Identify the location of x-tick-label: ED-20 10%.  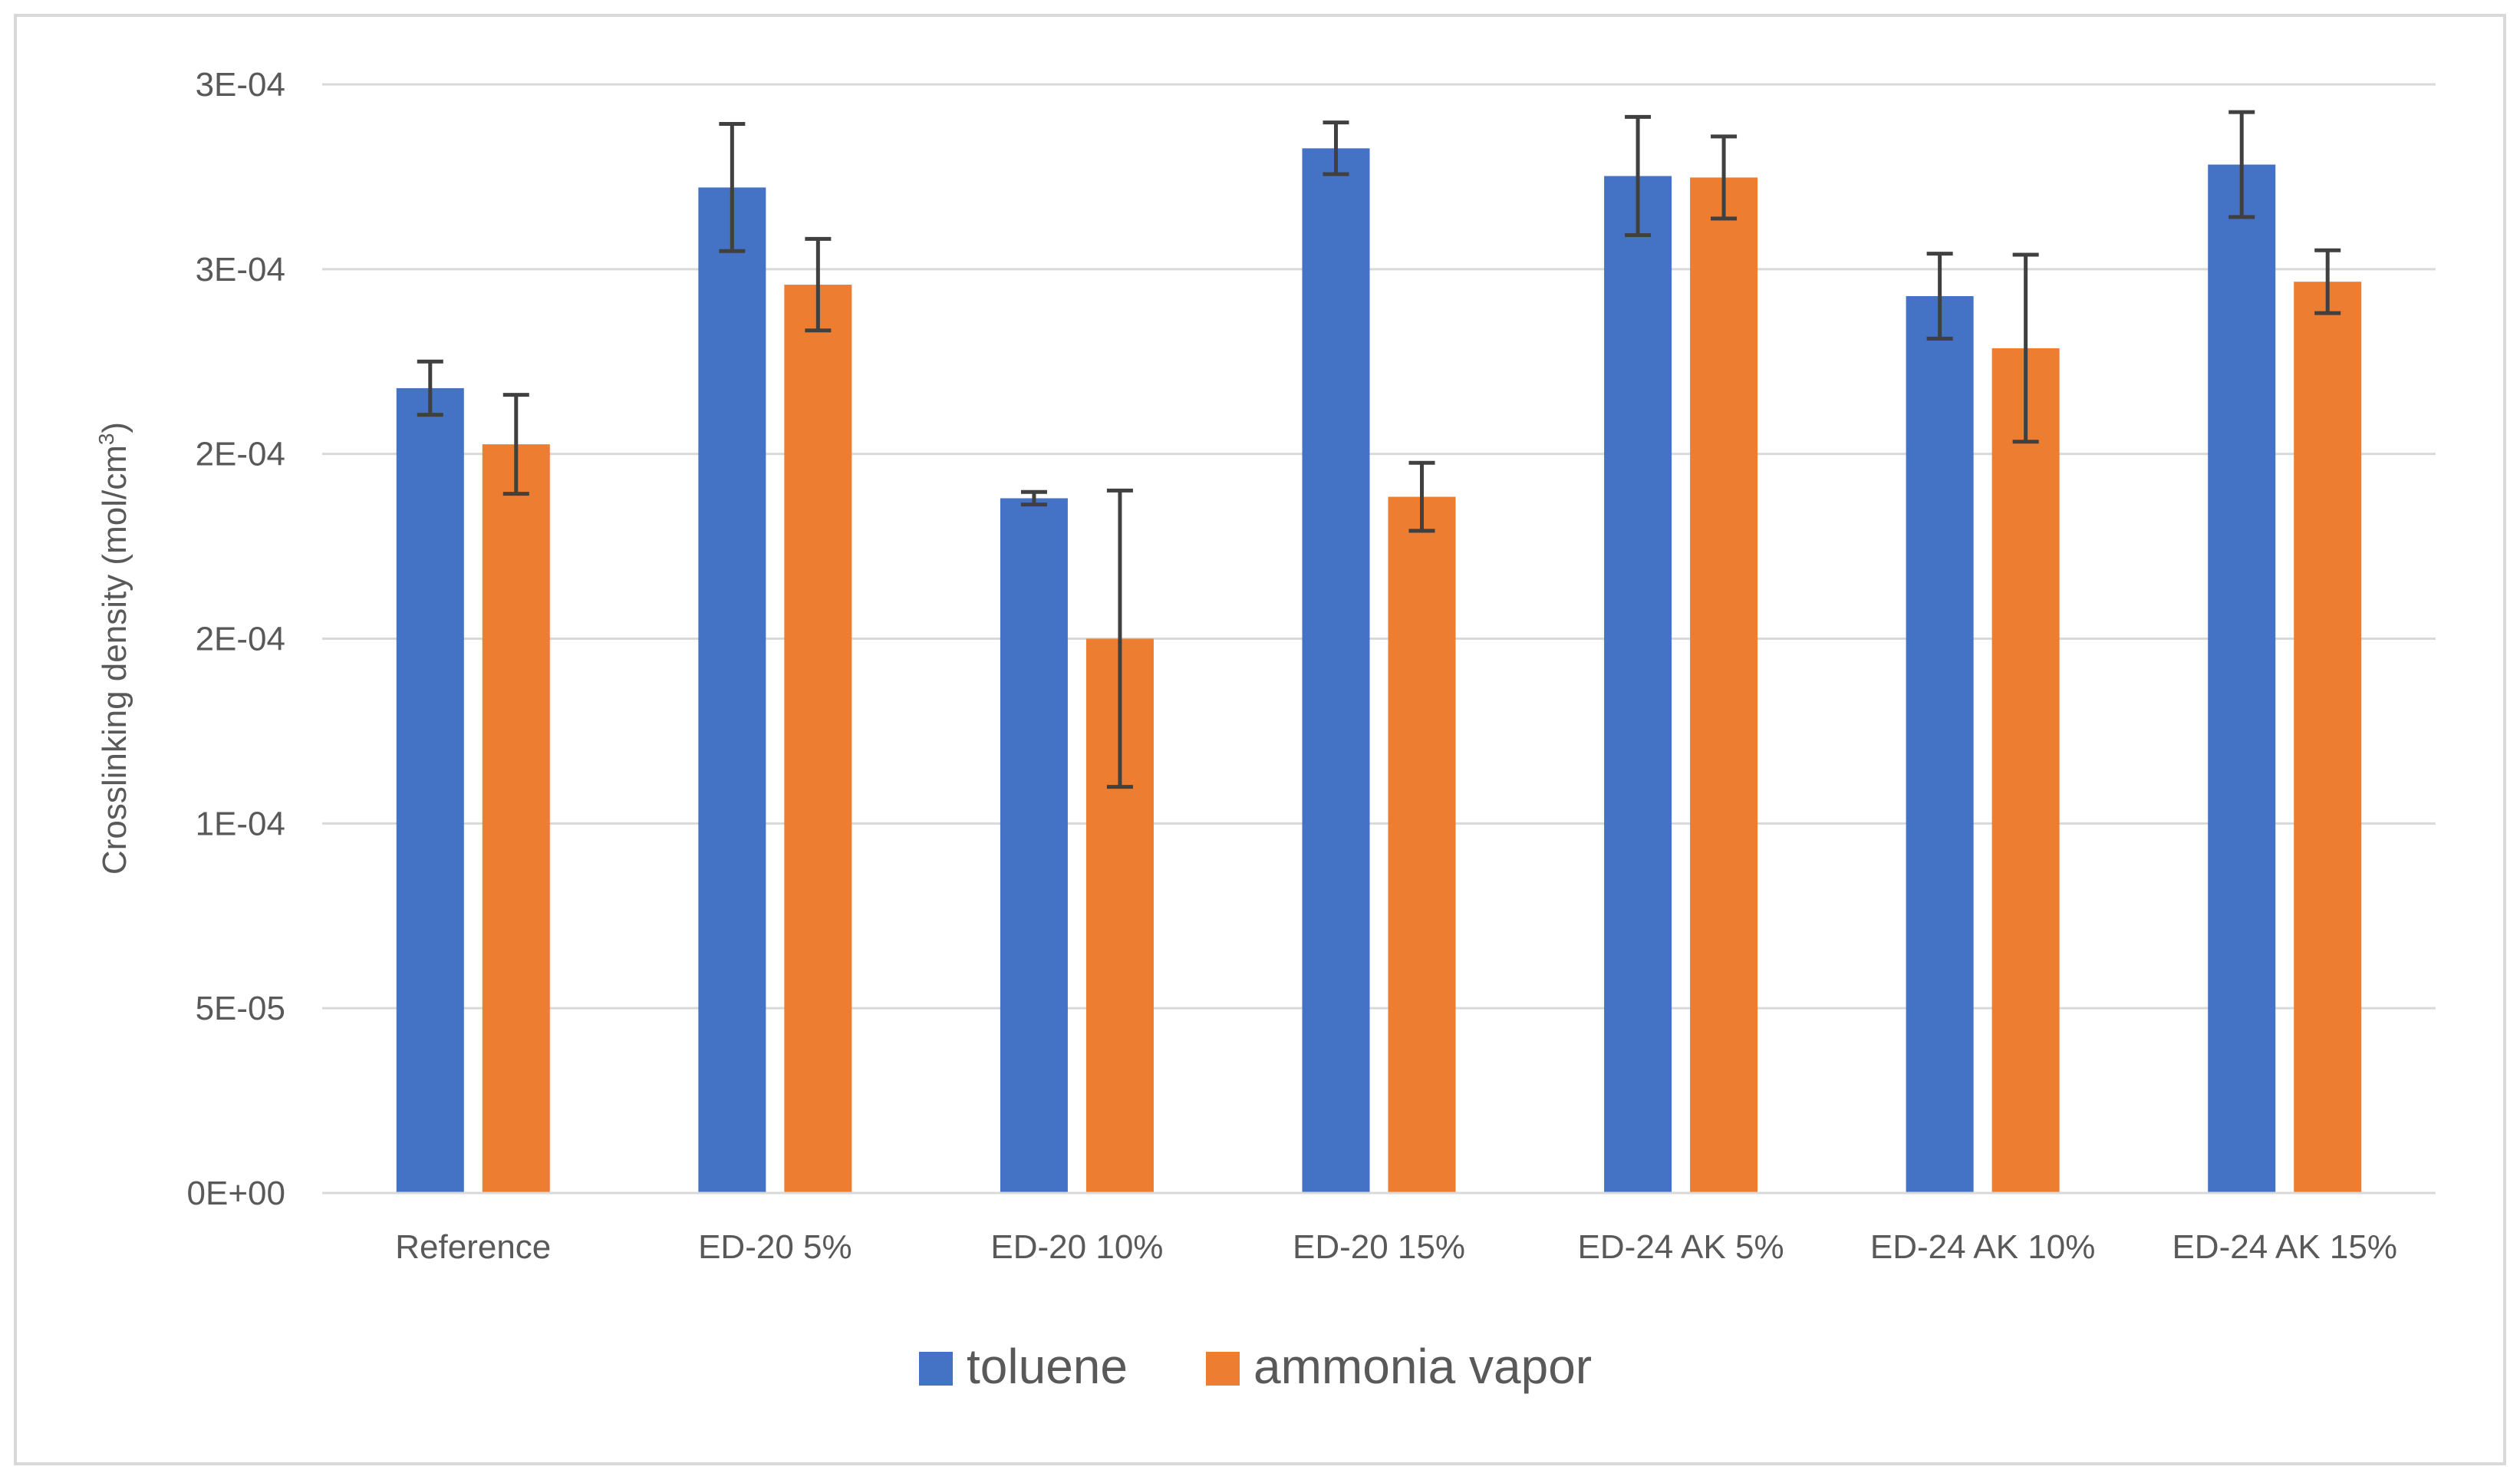
(1076, 1247).